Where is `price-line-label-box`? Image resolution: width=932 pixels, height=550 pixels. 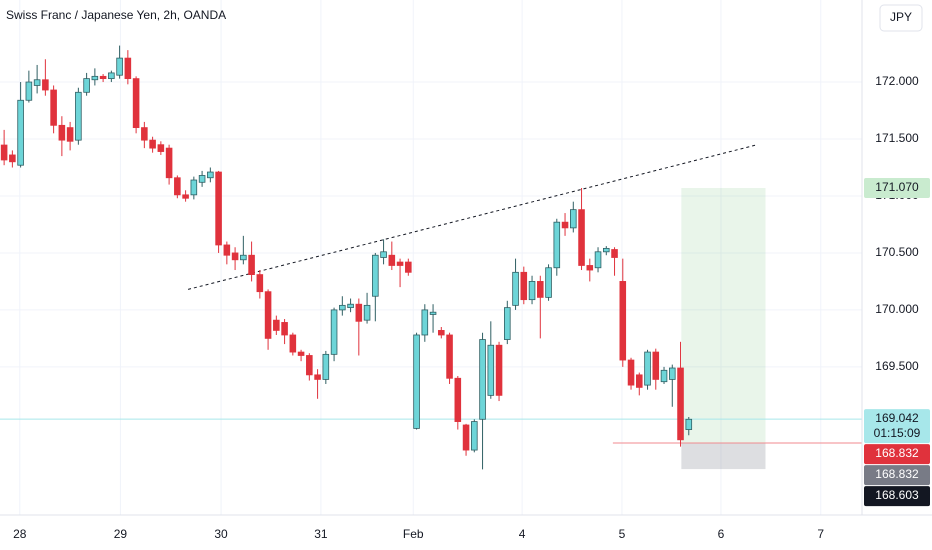 price-line-label-box is located at coordinates (897, 454).